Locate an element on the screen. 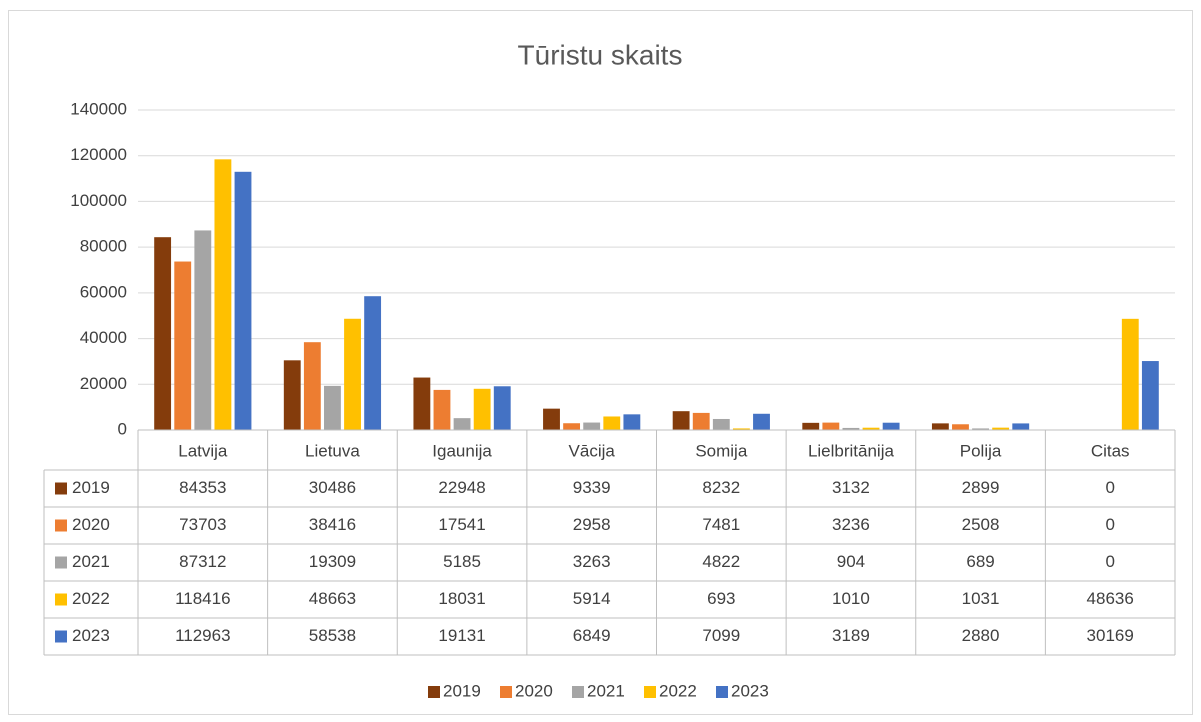  table-value: 2899 is located at coordinates (981, 487).